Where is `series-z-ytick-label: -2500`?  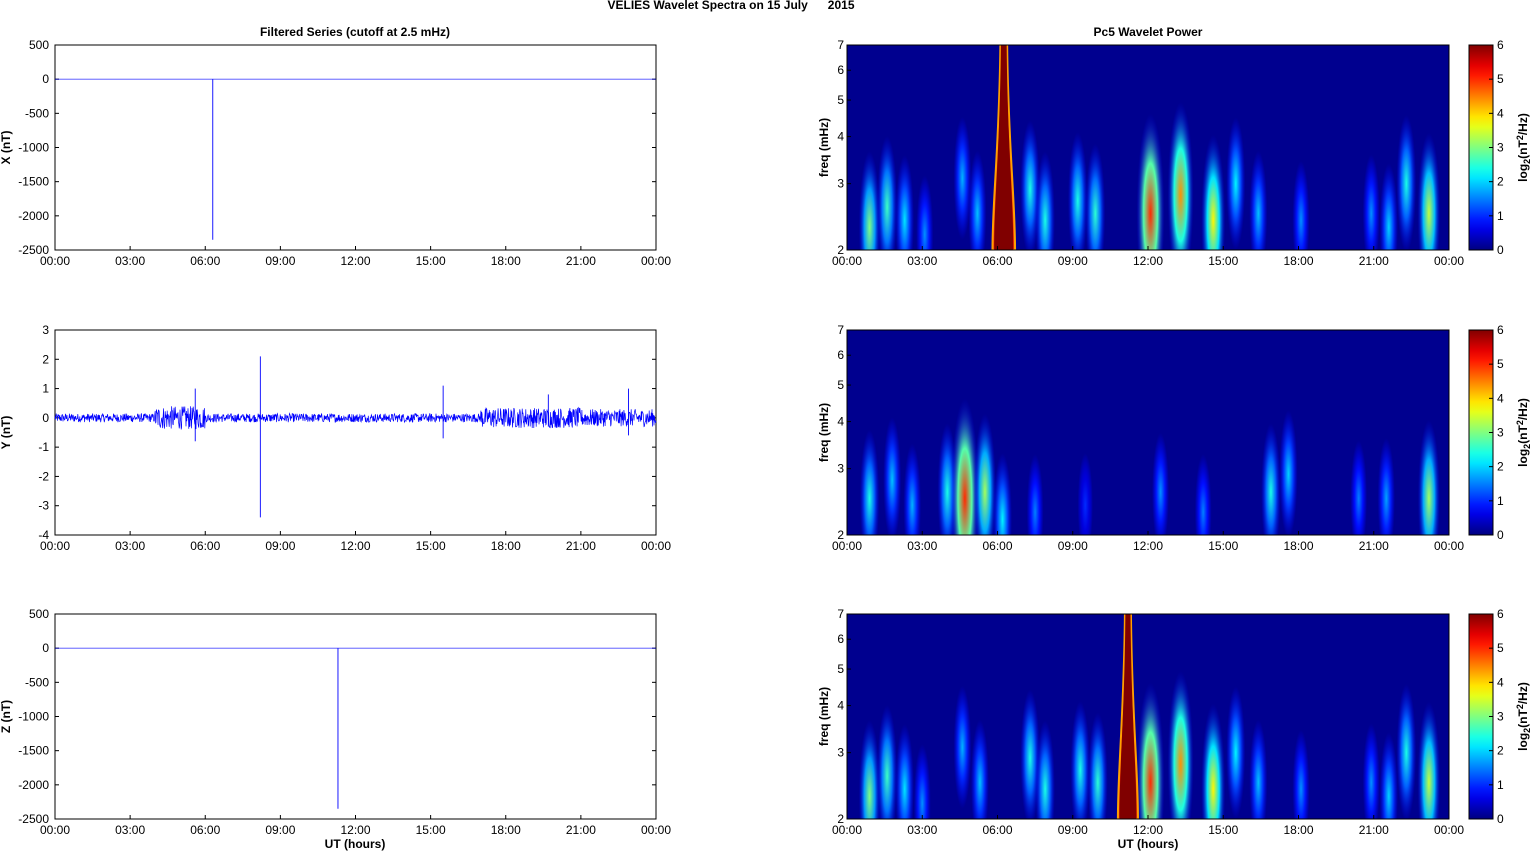 series-z-ytick-label: -2500 is located at coordinates (33, 819).